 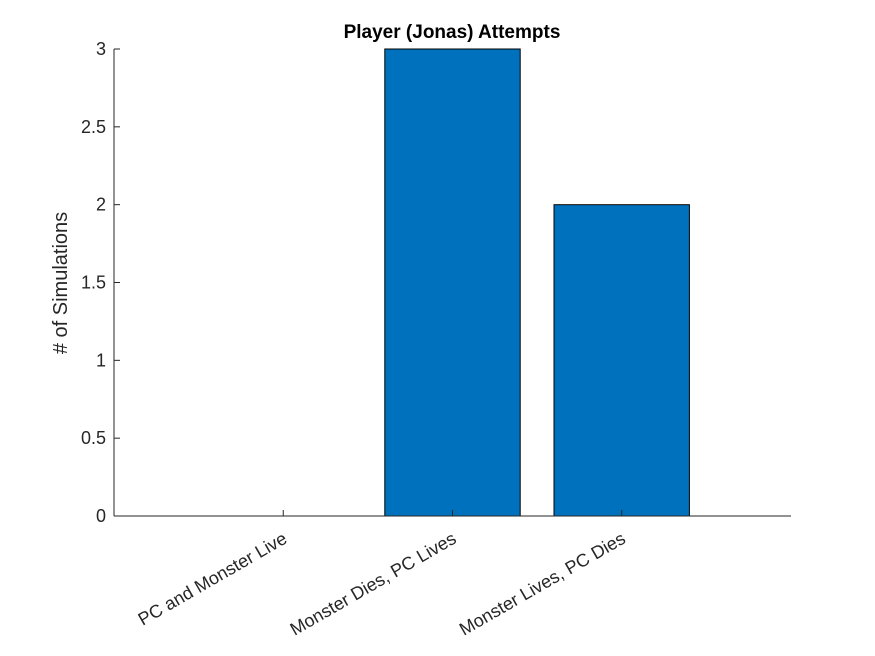 I want to click on y-tick-label: 3, so click(x=101, y=49).